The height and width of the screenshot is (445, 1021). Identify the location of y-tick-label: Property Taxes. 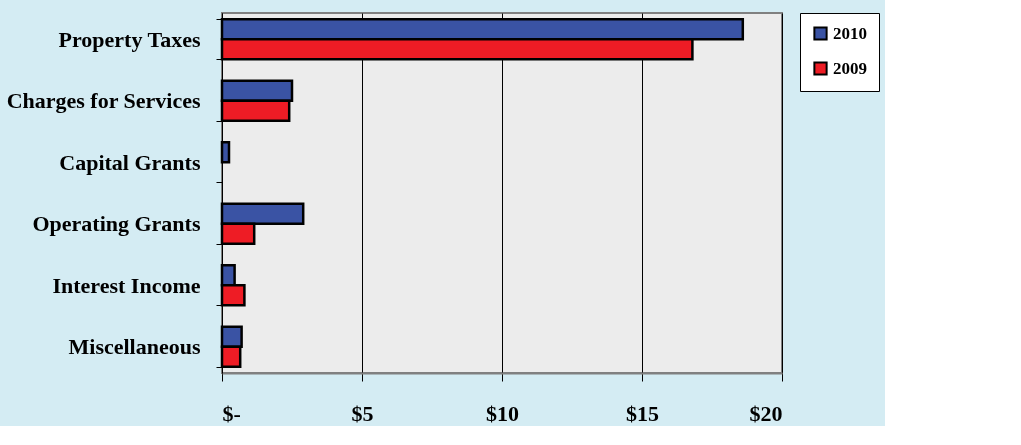
(129, 39).